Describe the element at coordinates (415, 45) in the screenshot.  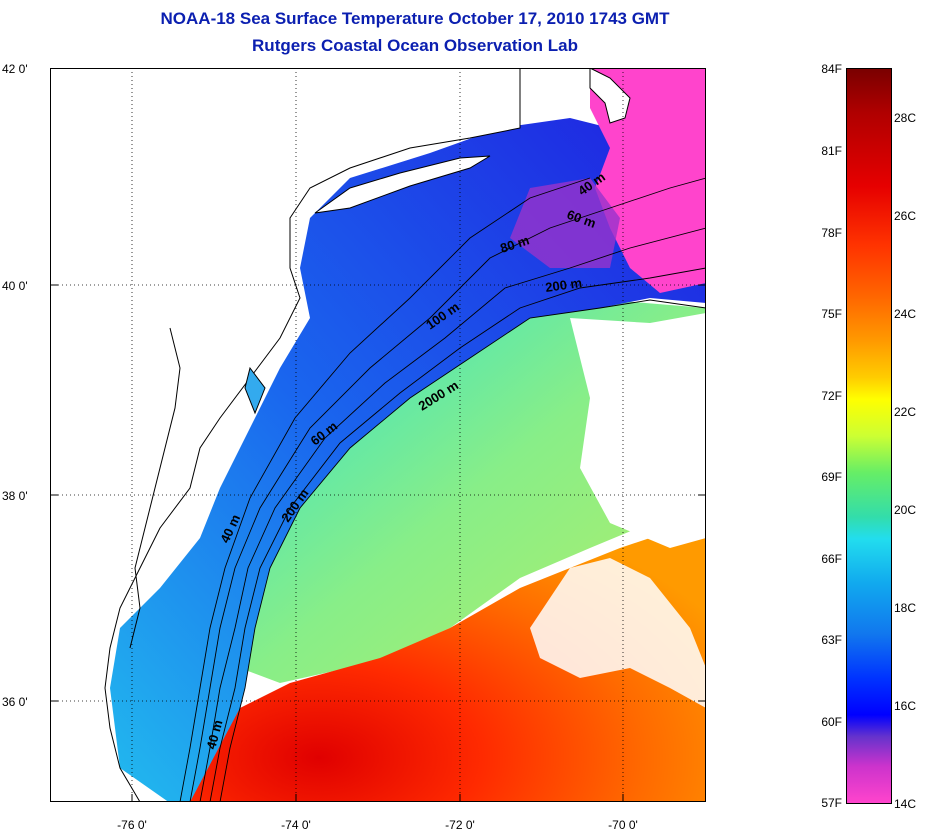
I see `map-subtitle: Rutgers Coastal Ocean Observation Lab` at that location.